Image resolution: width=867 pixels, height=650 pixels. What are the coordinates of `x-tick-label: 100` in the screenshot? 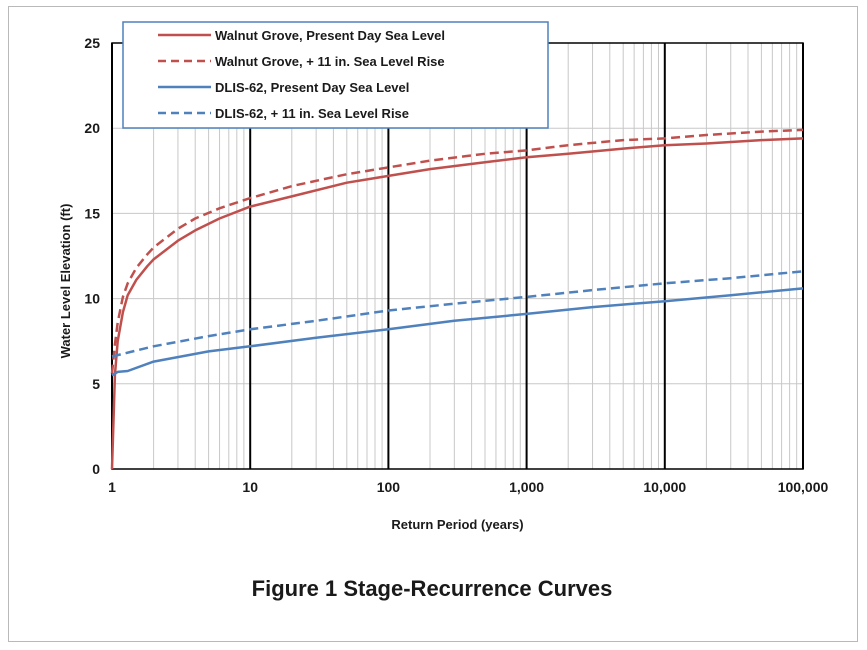 It's located at (389, 487).